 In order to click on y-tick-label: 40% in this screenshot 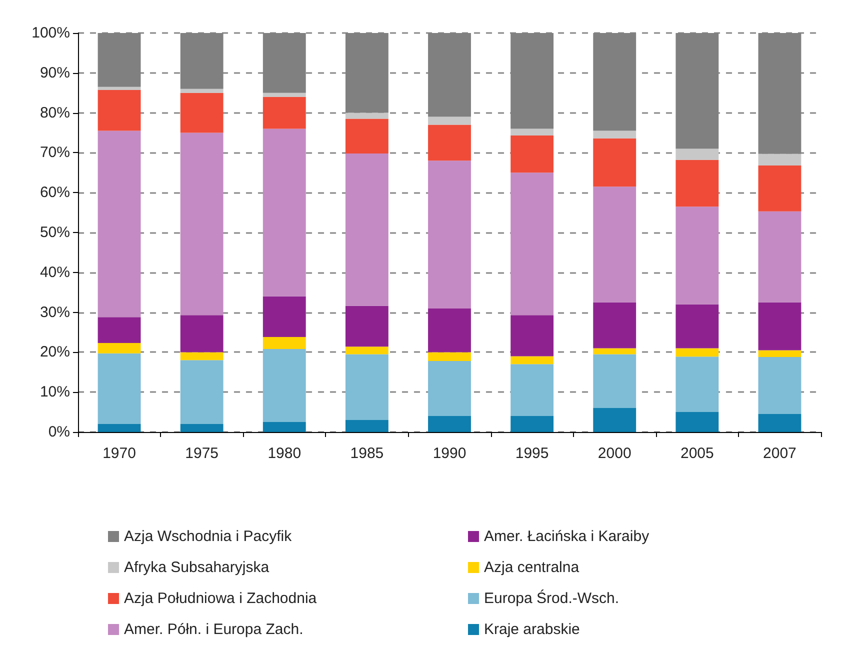, I will do `click(55, 272)`.